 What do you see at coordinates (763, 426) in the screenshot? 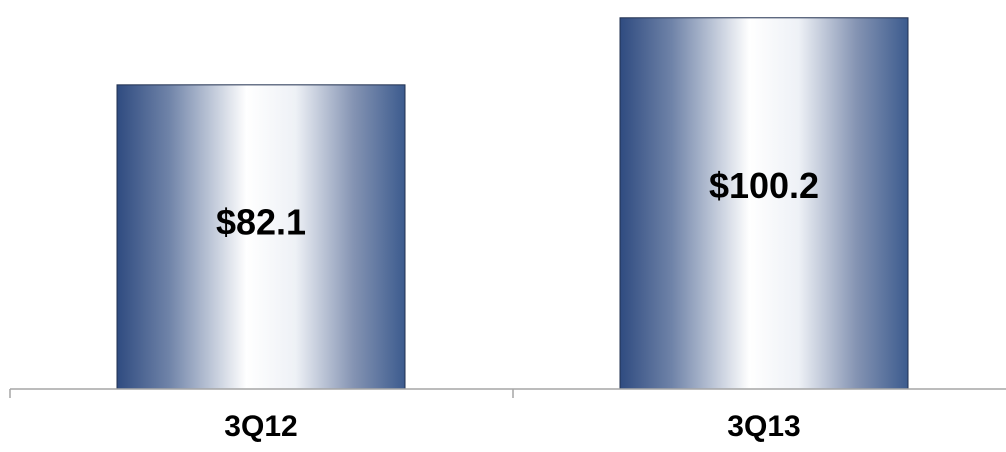
I see `x-tick-label-3q13: 3Q13` at bounding box center [763, 426].